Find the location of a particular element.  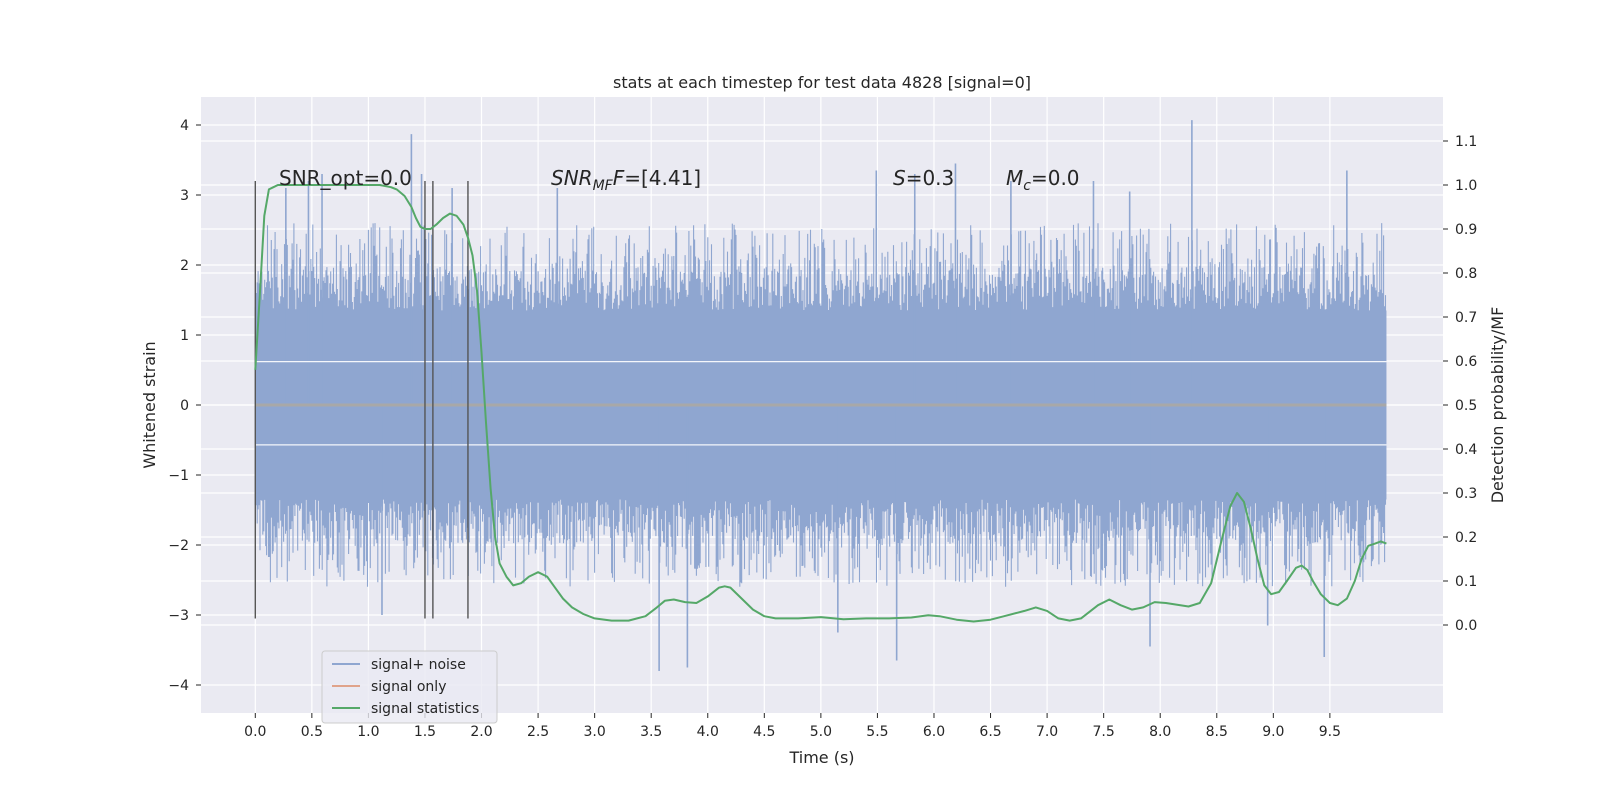

y-tick-label: 1 is located at coordinates (184, 336).